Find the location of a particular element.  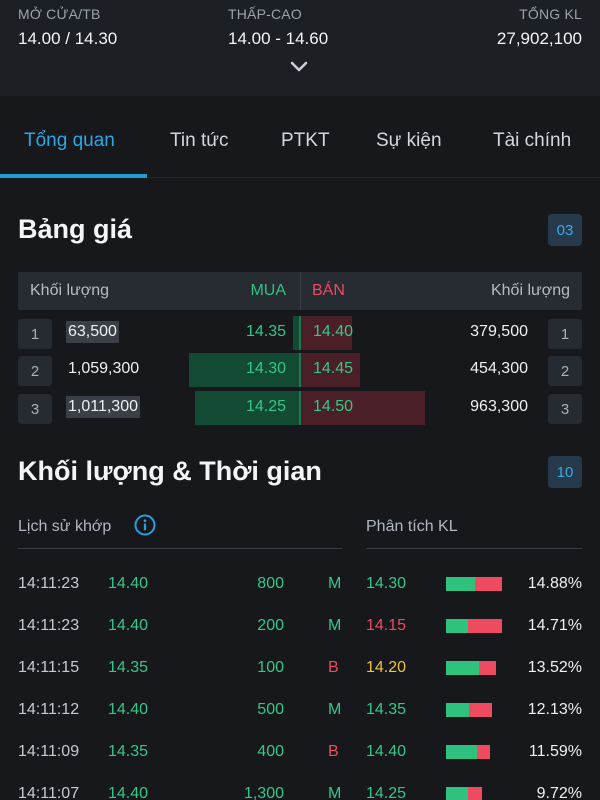

tab-news: Tin tức is located at coordinates (199, 140).